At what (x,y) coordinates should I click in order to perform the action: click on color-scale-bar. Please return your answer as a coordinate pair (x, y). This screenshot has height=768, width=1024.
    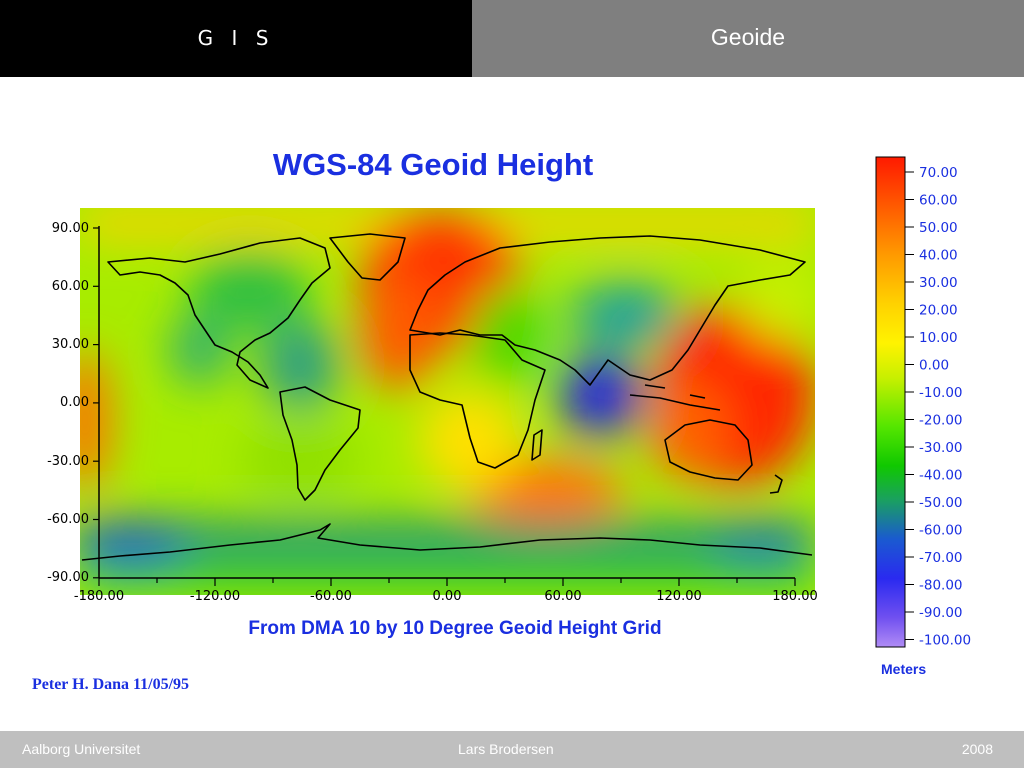
    Looking at the image, I should click on (890, 402).